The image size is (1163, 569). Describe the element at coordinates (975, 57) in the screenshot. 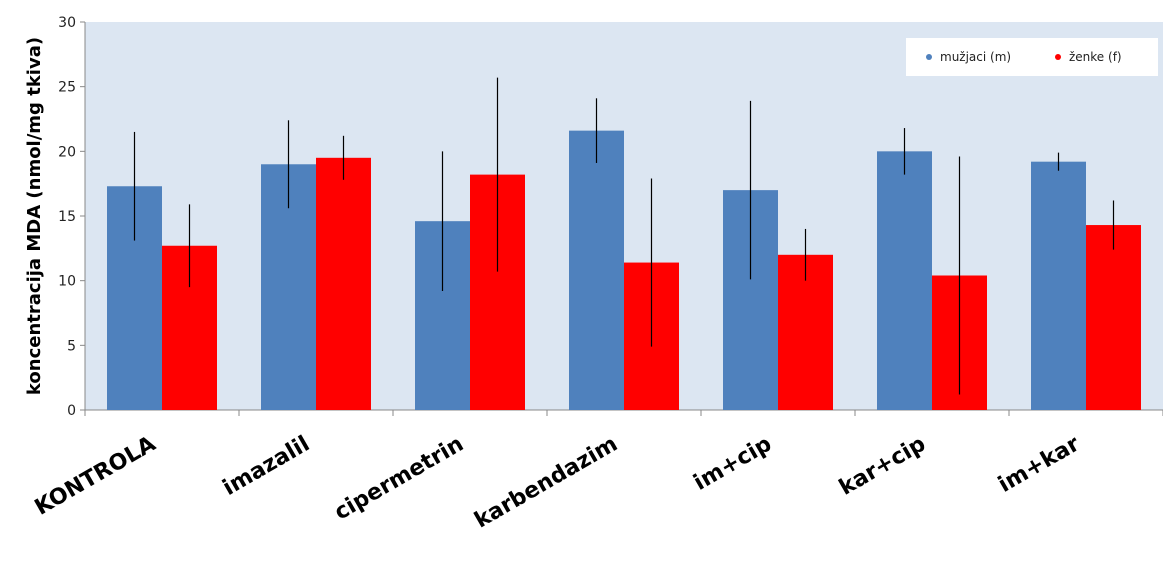

I see `legend-label-m: mužjaci (m)` at that location.